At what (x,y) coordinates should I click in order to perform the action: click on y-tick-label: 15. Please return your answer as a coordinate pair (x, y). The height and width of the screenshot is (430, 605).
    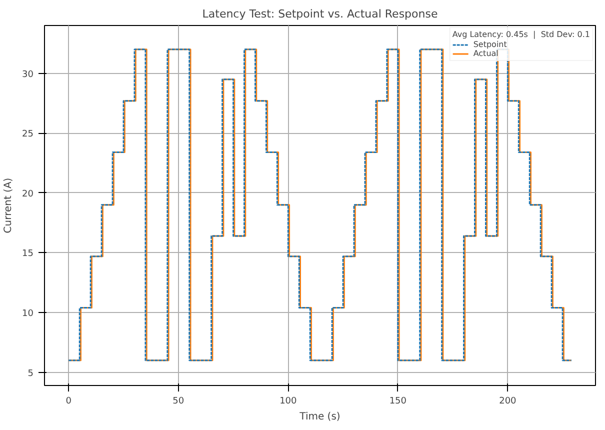
    Looking at the image, I should click on (28, 254).